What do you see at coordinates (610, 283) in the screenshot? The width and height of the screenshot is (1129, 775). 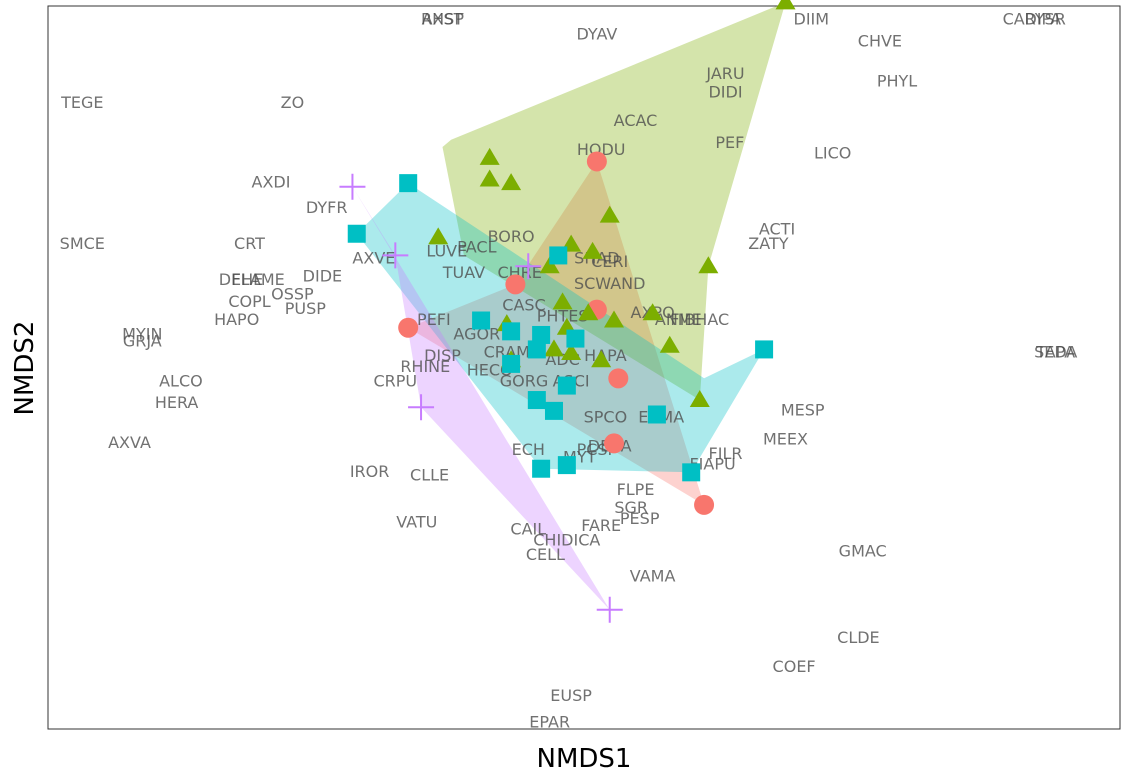 I see `species-label: SCWAND` at bounding box center [610, 283].